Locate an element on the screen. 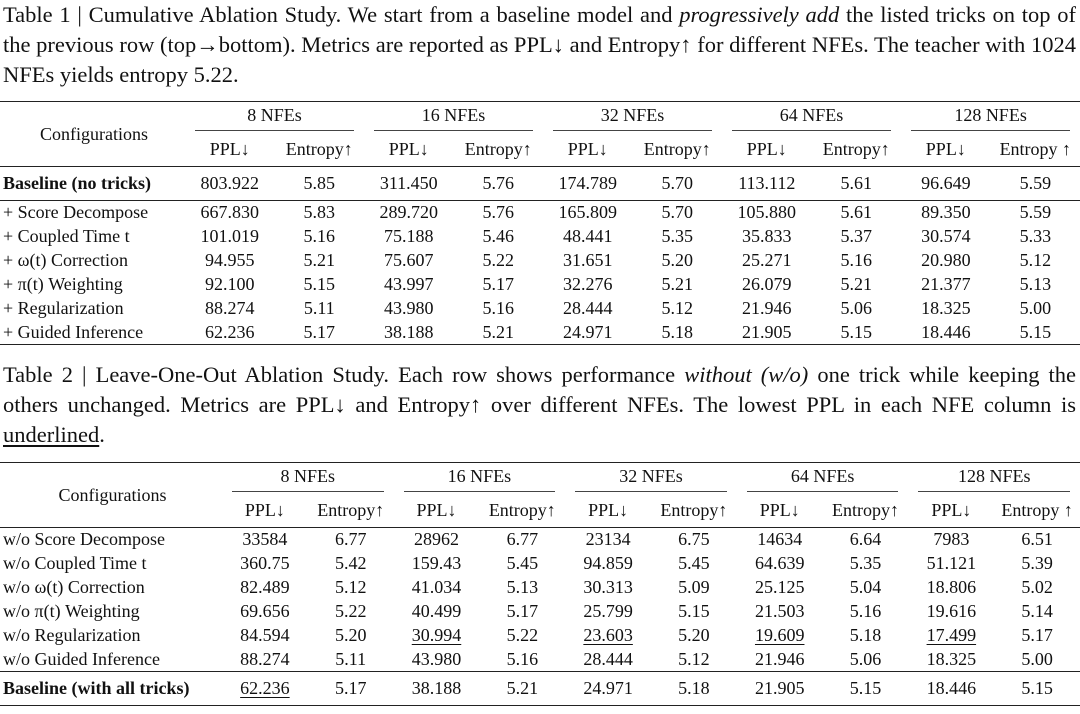 Image resolution: width=1080 pixels, height=714 pixels. cell: 62.236 is located at coordinates (265, 689).